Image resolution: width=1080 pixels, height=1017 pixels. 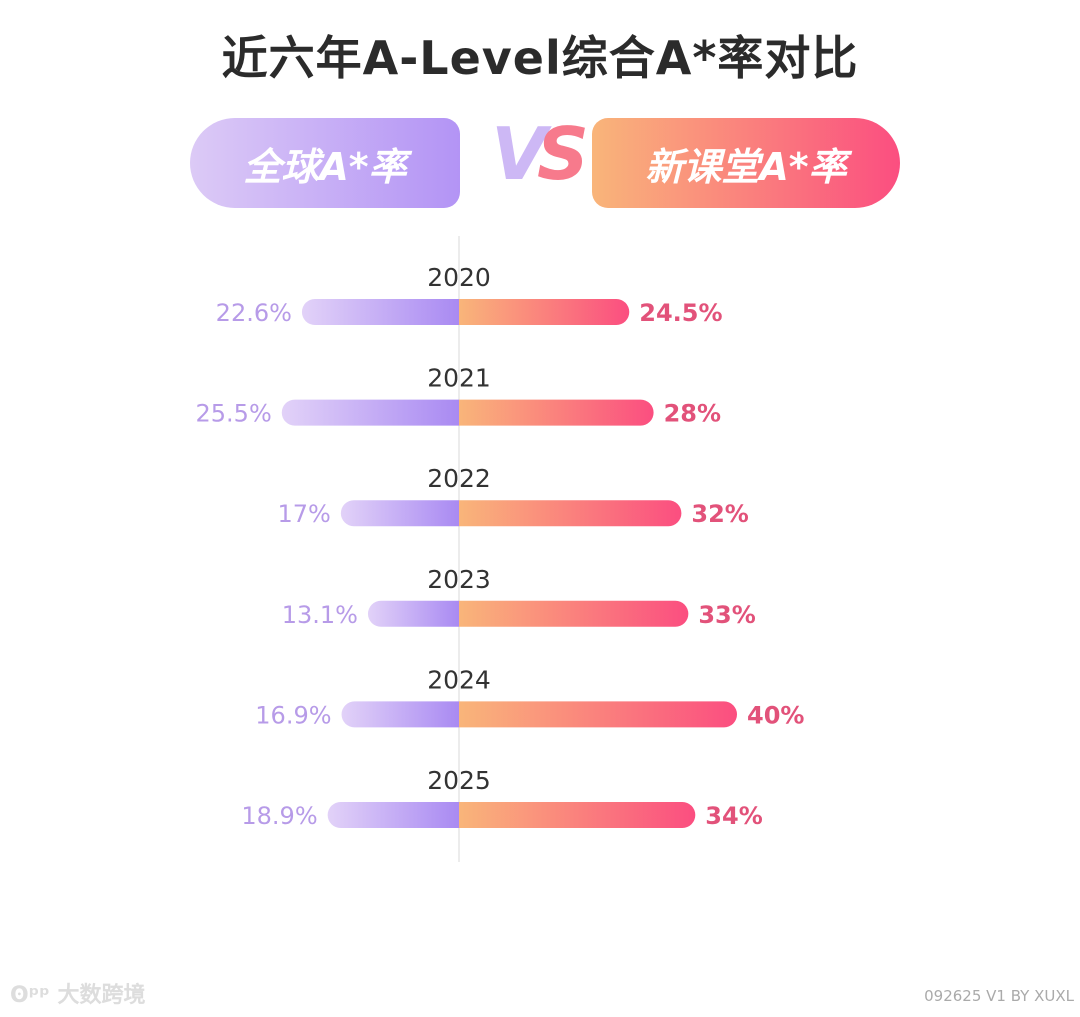 What do you see at coordinates (459, 780) in the screenshot?
I see `year-label: 2025` at bounding box center [459, 780].